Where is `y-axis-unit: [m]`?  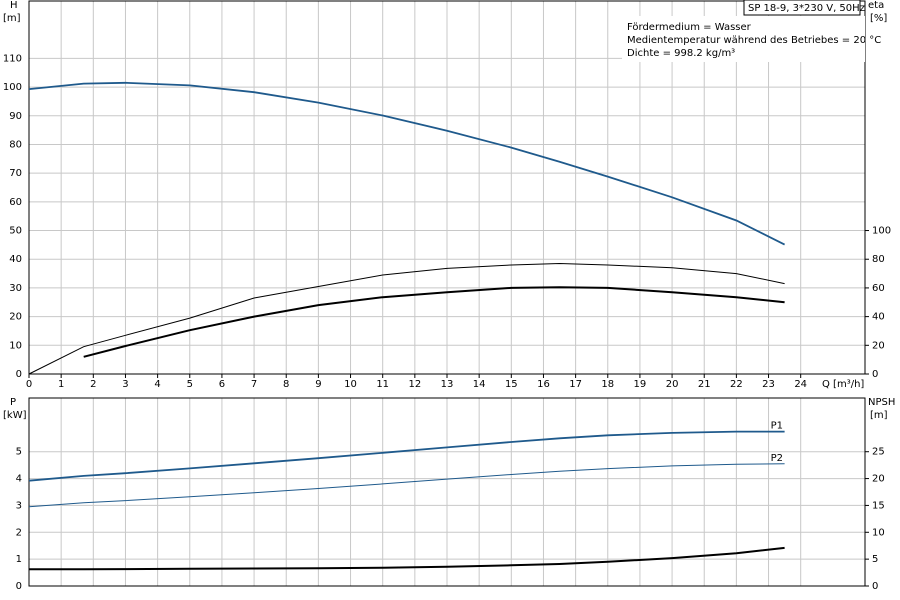
y-axis-unit: [m] is located at coordinates (12, 18).